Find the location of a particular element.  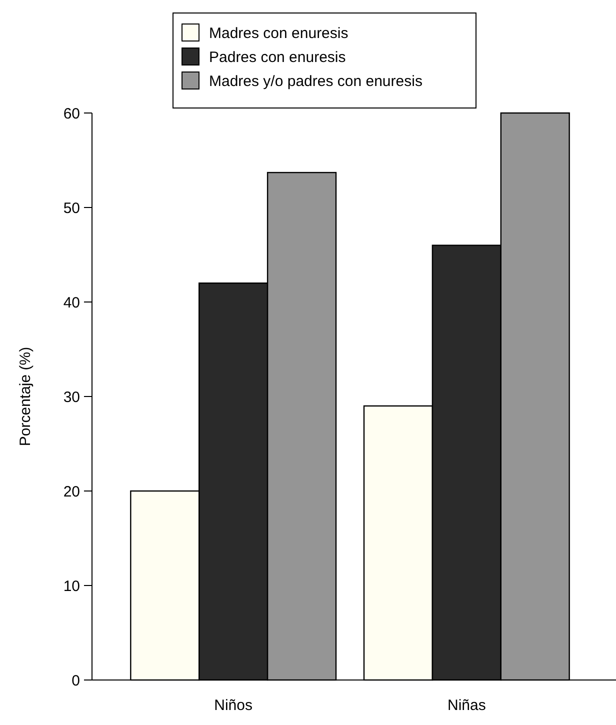

legend-label: Padres con enuresis is located at coordinates (277, 57).